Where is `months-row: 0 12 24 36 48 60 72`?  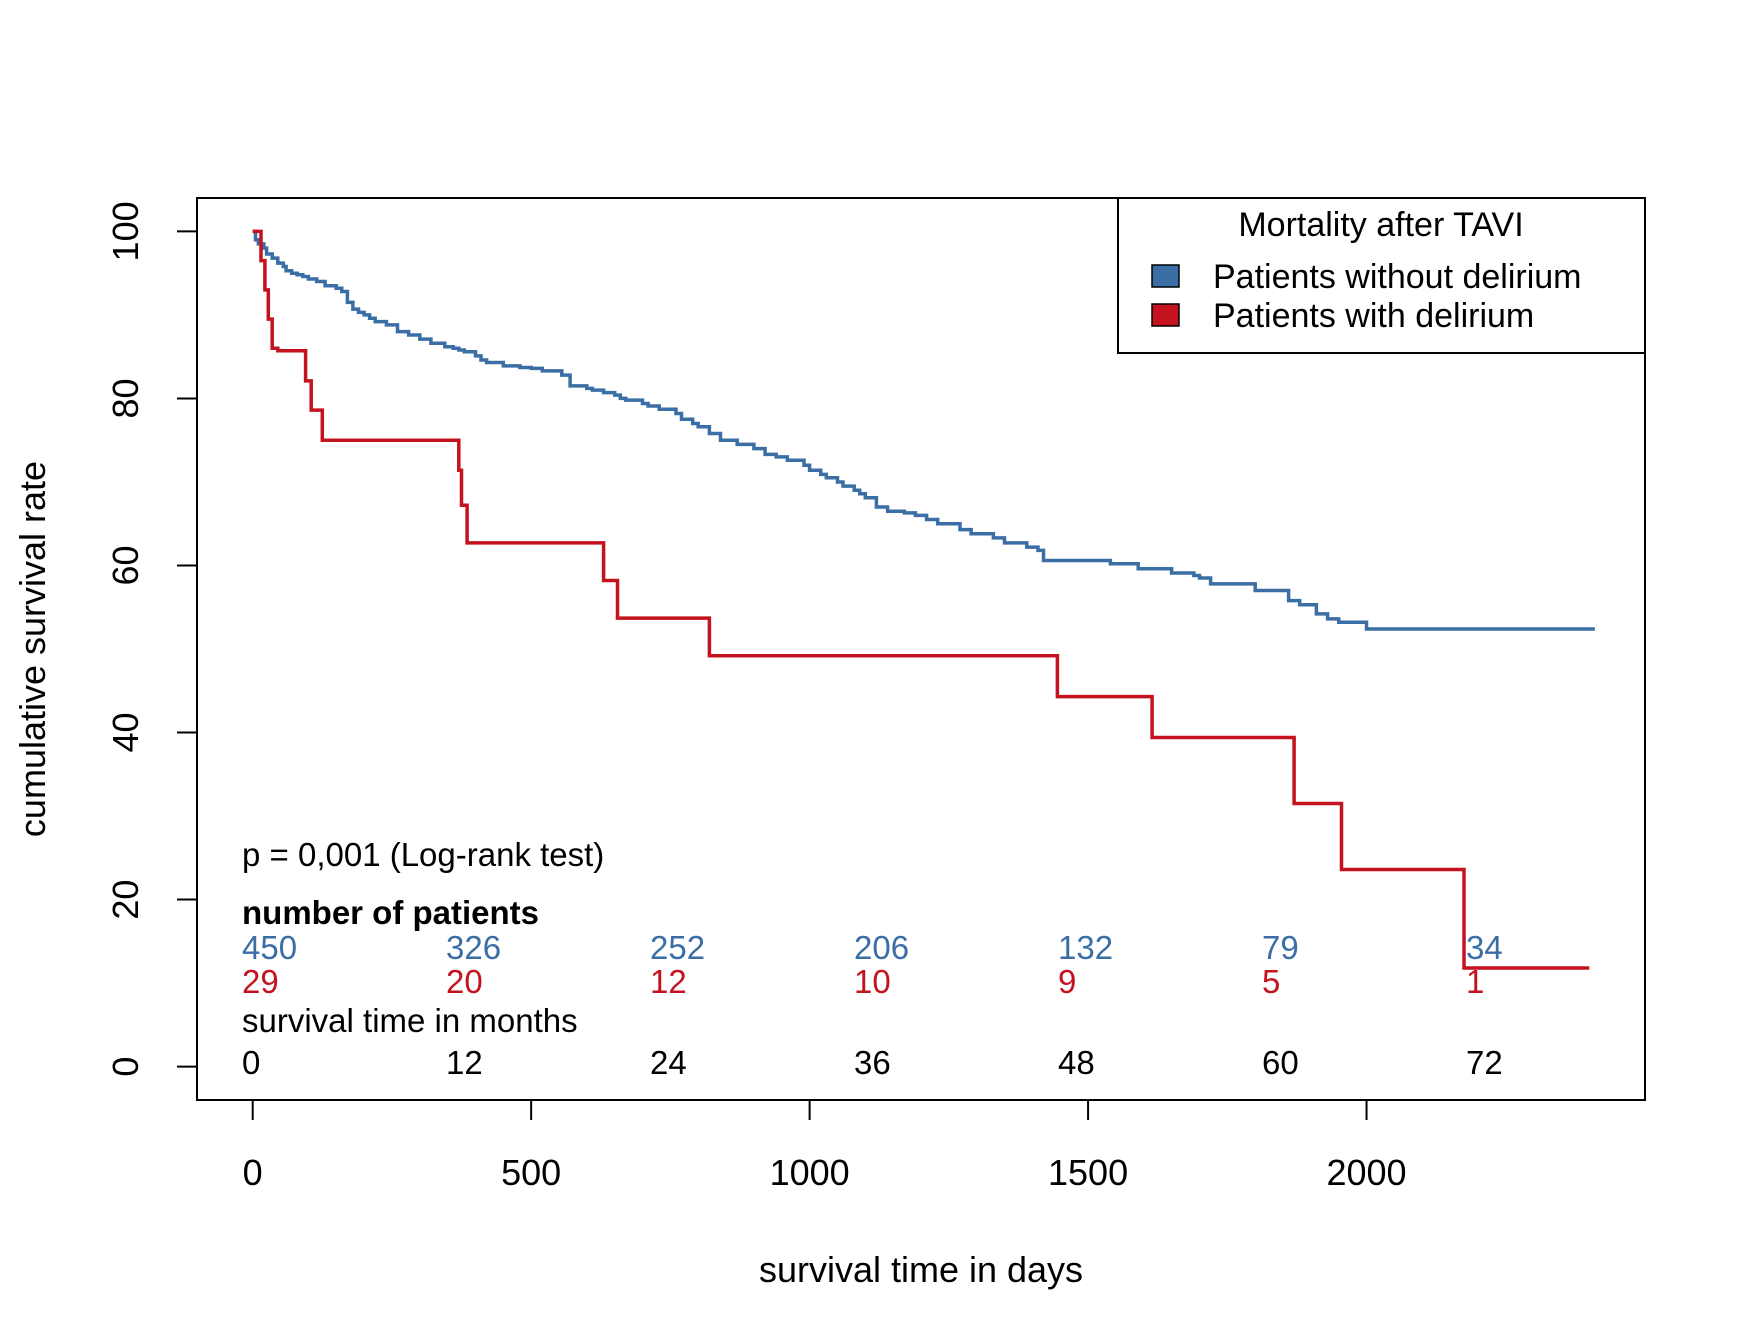 months-row: 0 12 24 36 48 60 72 is located at coordinates (872, 1062).